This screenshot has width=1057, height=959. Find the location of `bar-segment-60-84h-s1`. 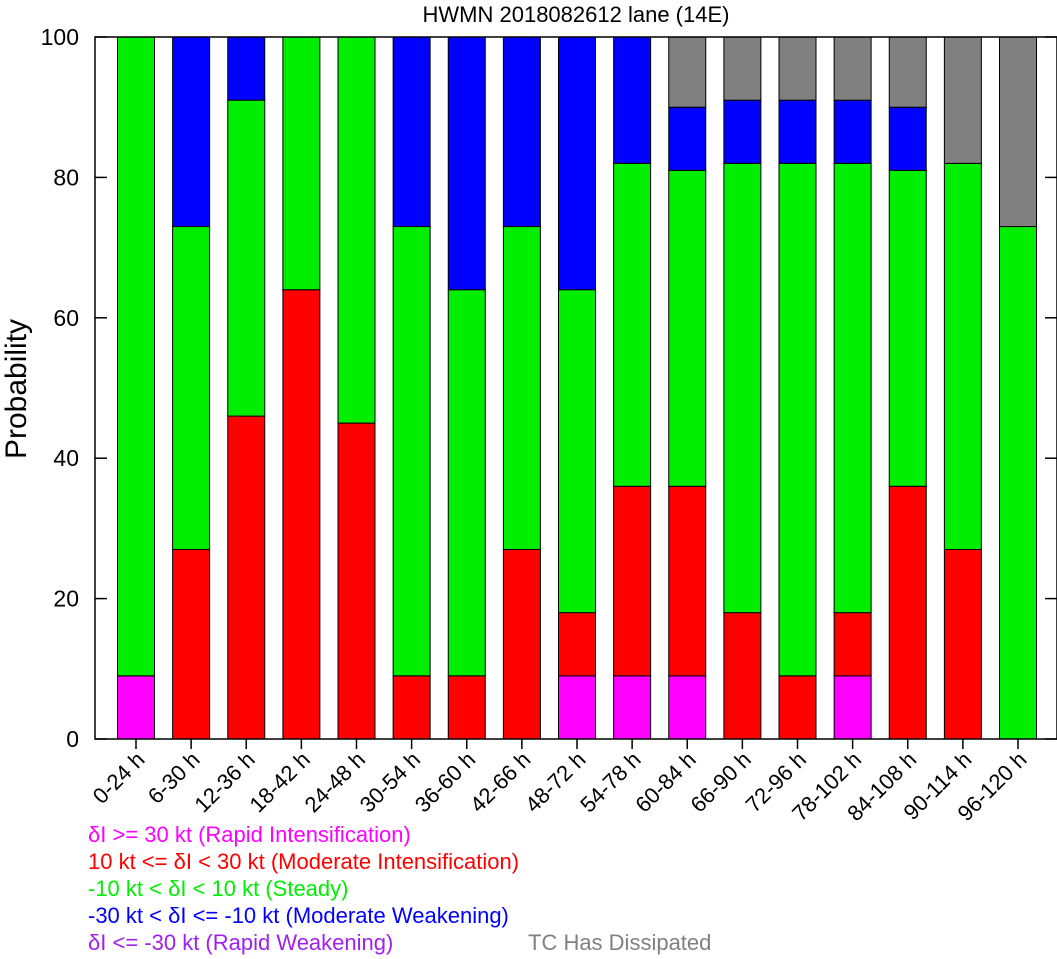

bar-segment-60-84h-s1 is located at coordinates (687, 581).